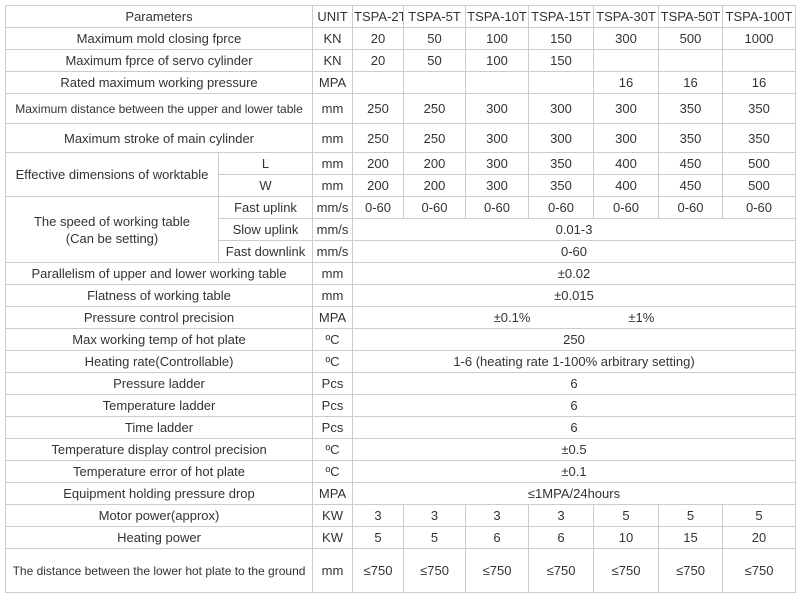 The height and width of the screenshot is (601, 800). Describe the element at coordinates (497, 16) in the screenshot. I see `table-header-cell: TSPA-10T` at that location.